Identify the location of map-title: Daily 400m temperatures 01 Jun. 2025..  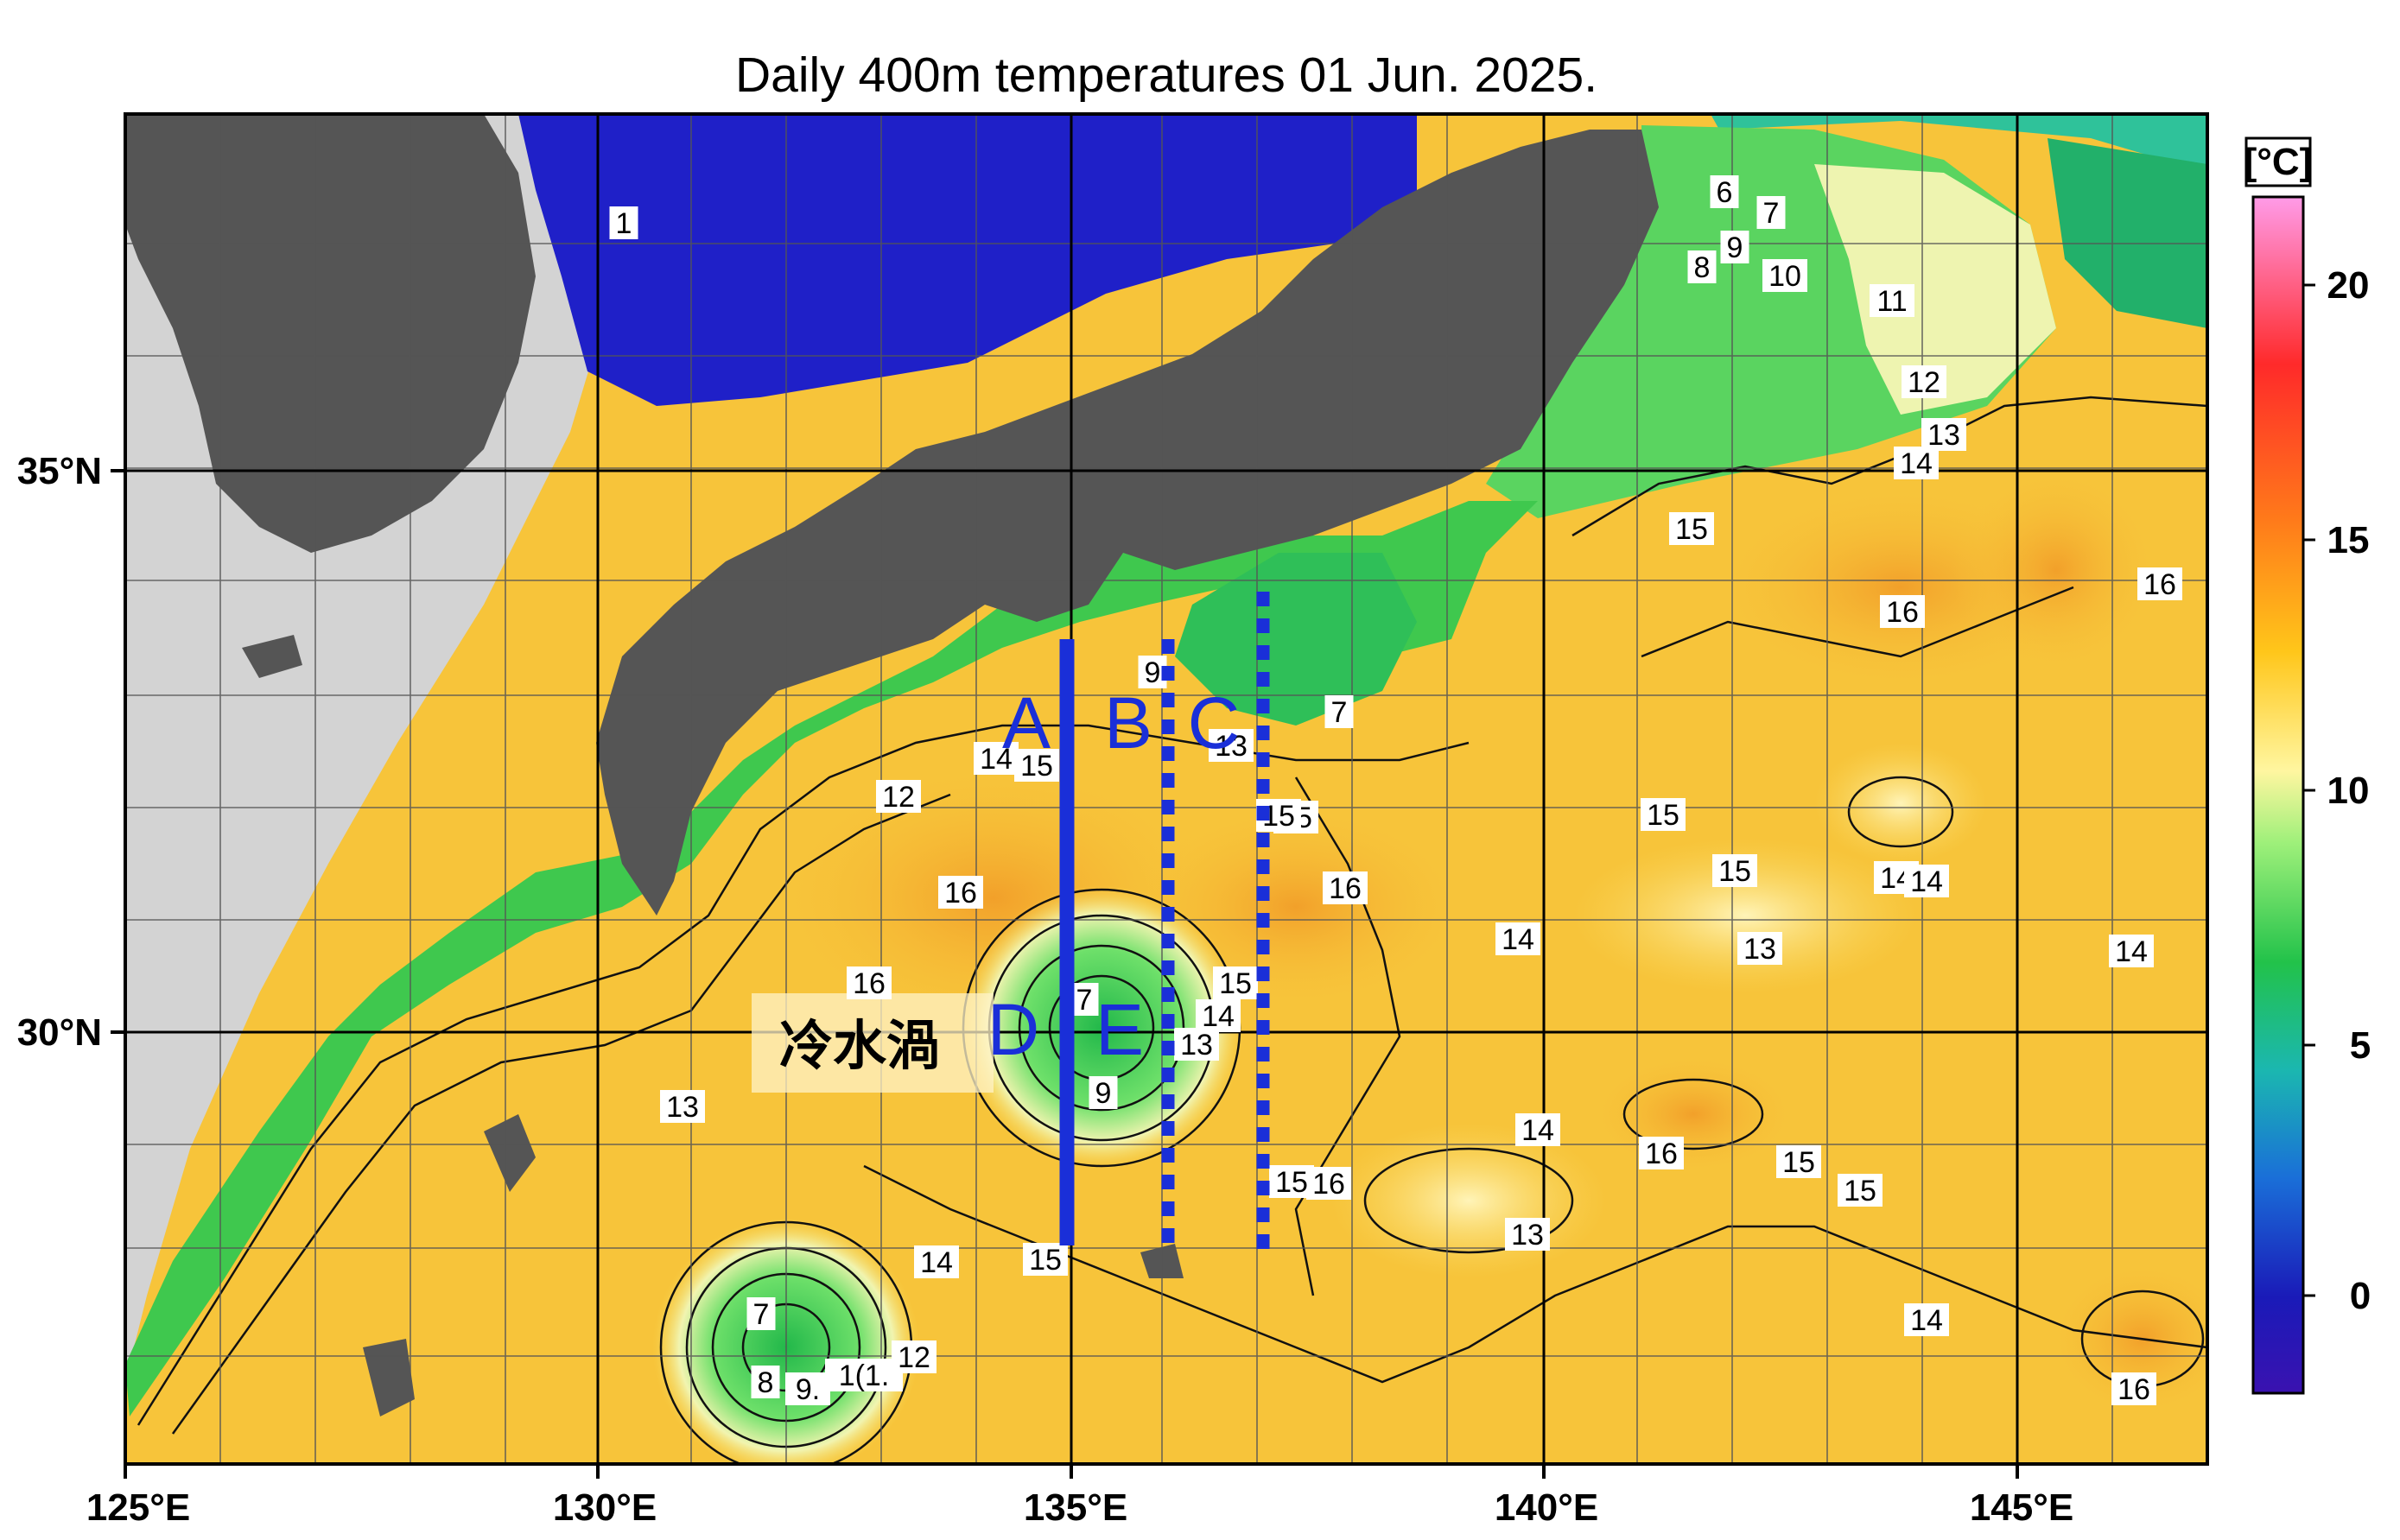
(1166, 76).